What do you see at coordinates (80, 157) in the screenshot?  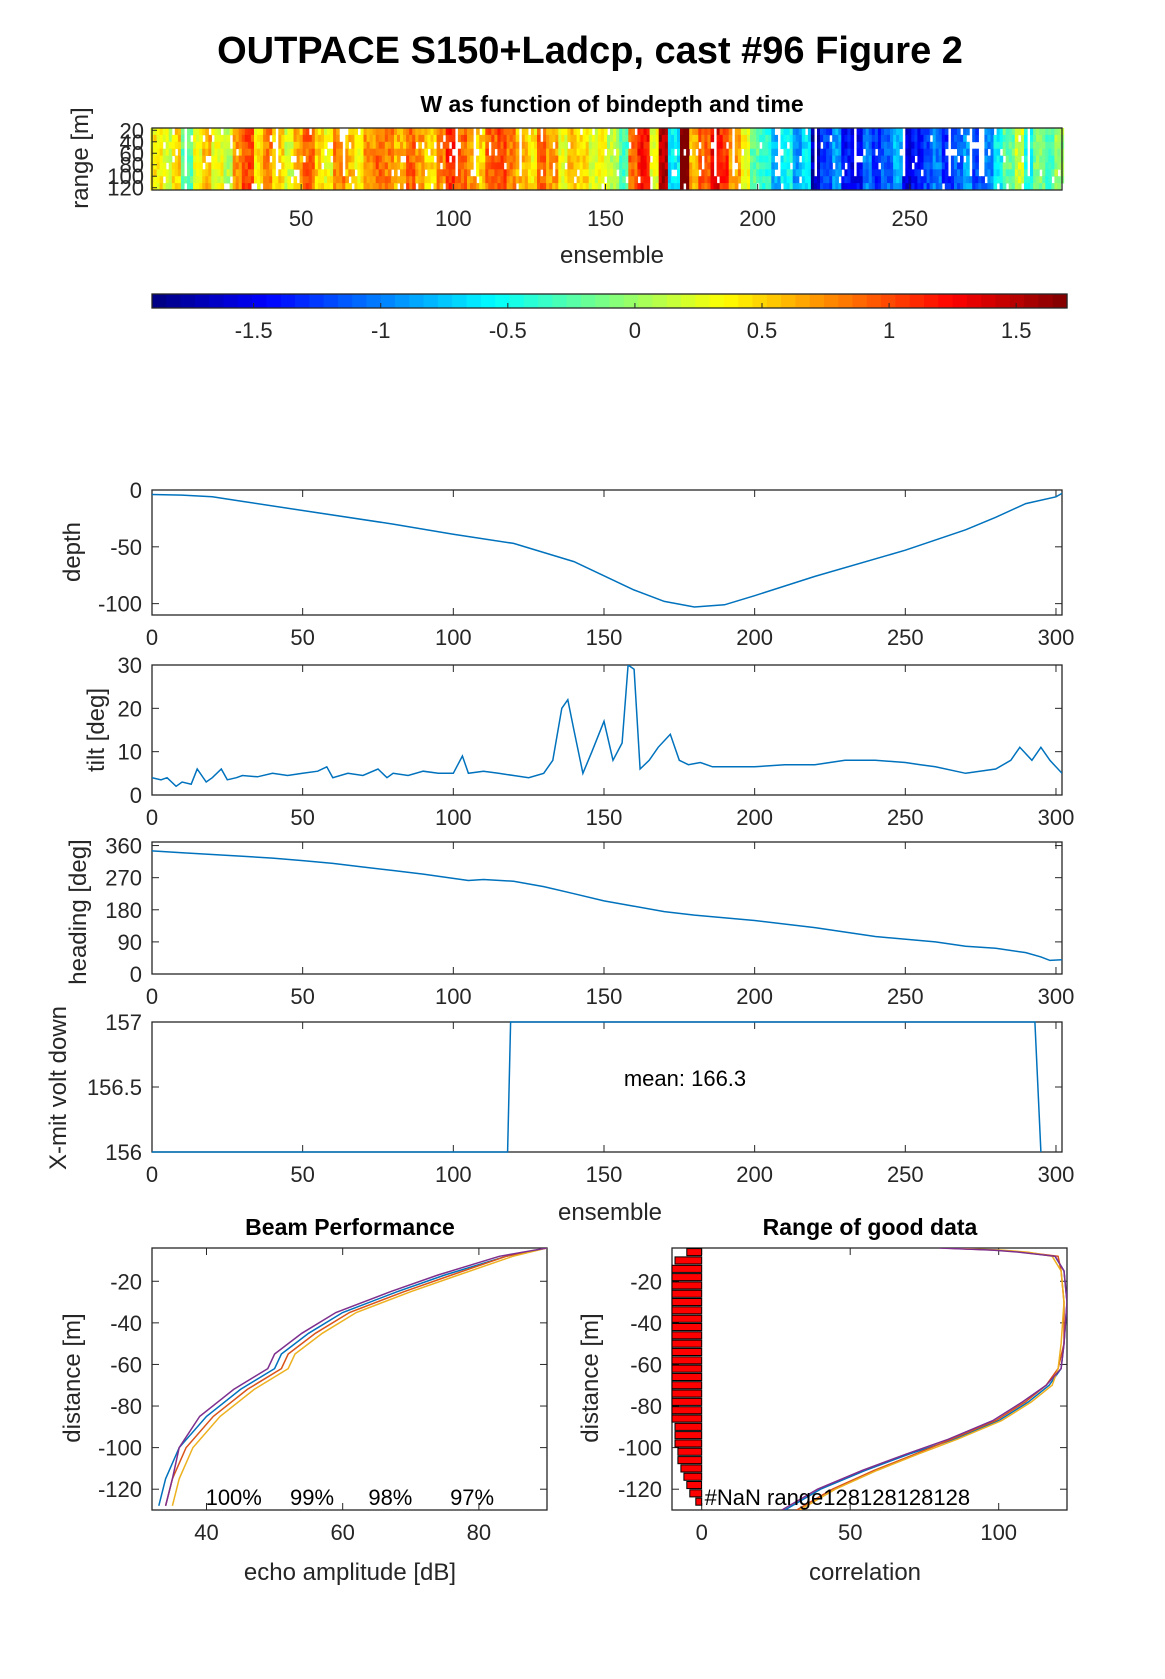 I see `w-image-ylabel: range [m]` at bounding box center [80, 157].